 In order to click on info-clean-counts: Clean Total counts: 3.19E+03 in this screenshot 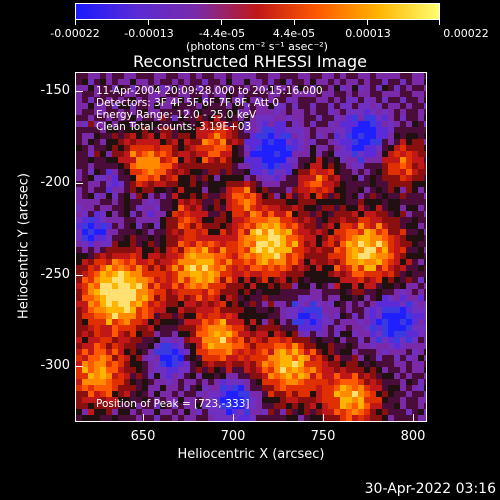, I will do `click(174, 127)`.